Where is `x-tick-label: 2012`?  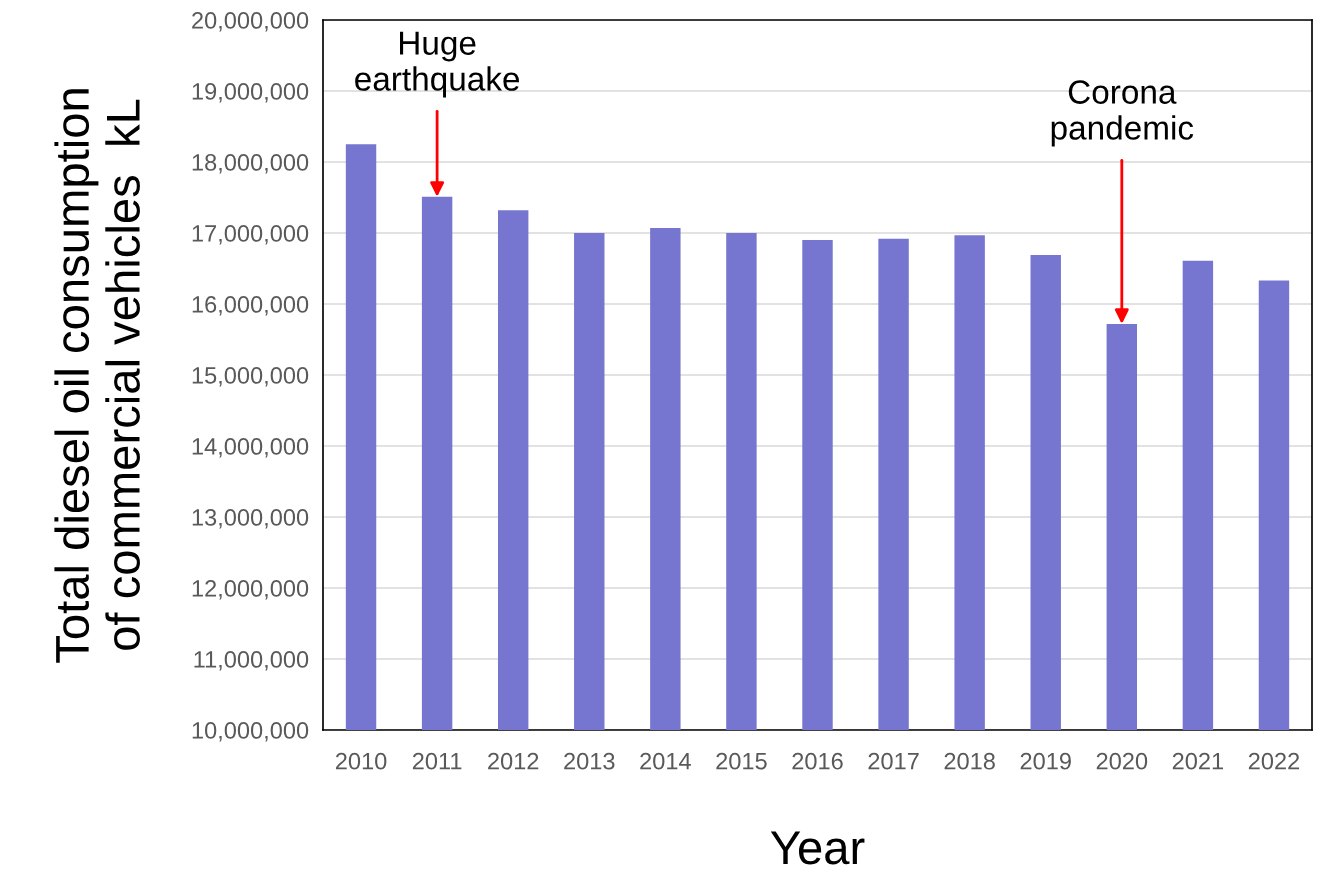
x-tick-label: 2012 is located at coordinates (513, 761).